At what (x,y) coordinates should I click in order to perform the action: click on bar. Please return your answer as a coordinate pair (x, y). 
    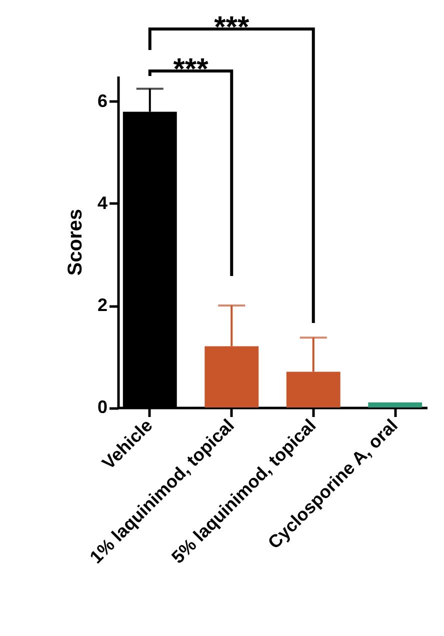
    Looking at the image, I should click on (395, 405).